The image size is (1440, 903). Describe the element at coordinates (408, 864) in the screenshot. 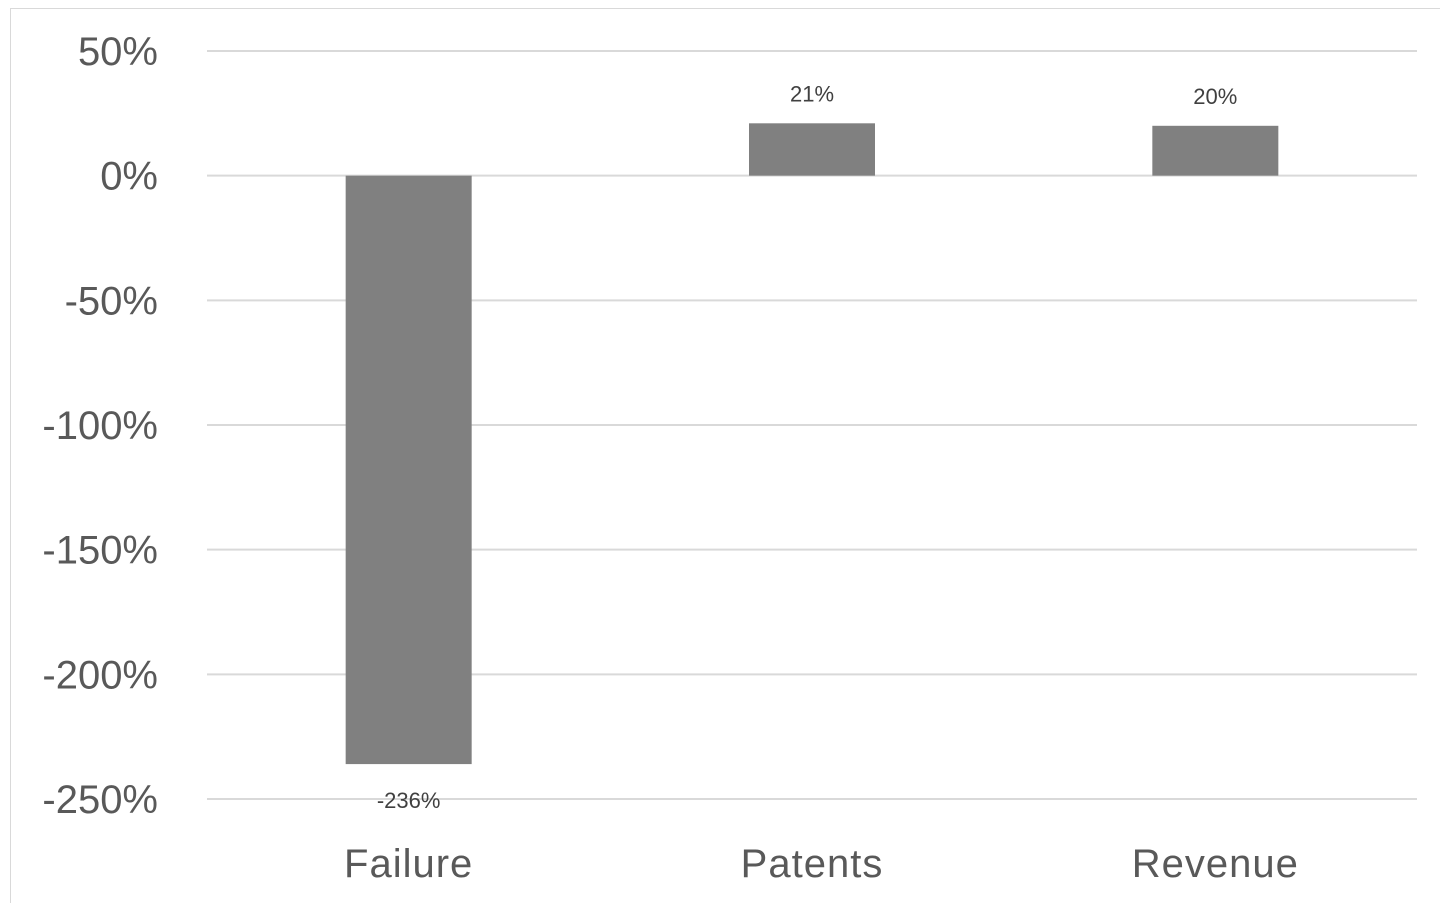

I see `x-category-label: Failure` at that location.